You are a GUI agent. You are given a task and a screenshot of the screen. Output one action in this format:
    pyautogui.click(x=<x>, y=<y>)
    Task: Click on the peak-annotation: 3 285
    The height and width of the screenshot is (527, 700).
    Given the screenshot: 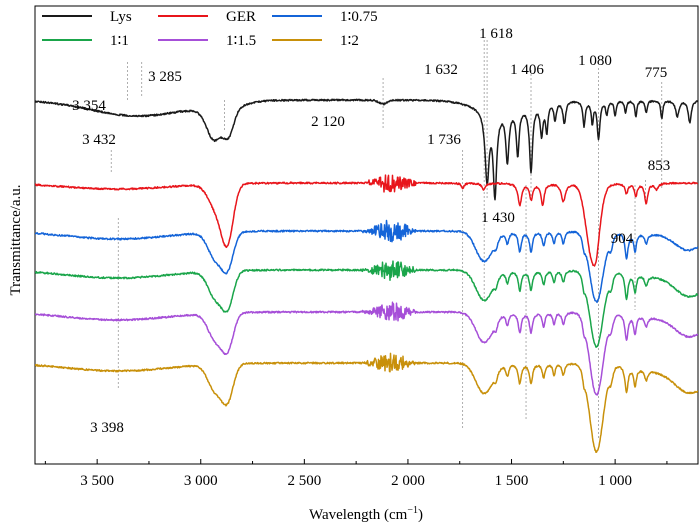 What is the action you would take?
    pyautogui.click(x=165, y=77)
    